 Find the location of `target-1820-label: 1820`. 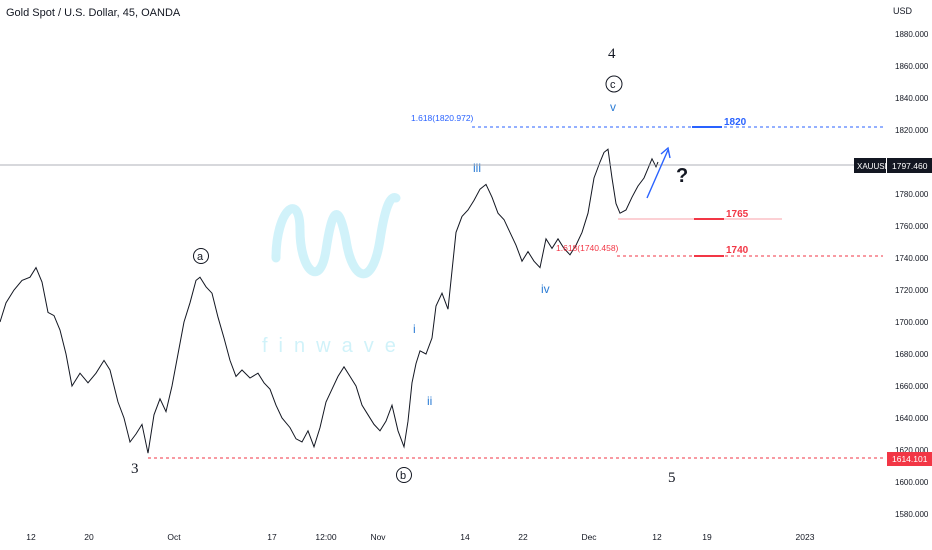

target-1820-label: 1820 is located at coordinates (735, 122).